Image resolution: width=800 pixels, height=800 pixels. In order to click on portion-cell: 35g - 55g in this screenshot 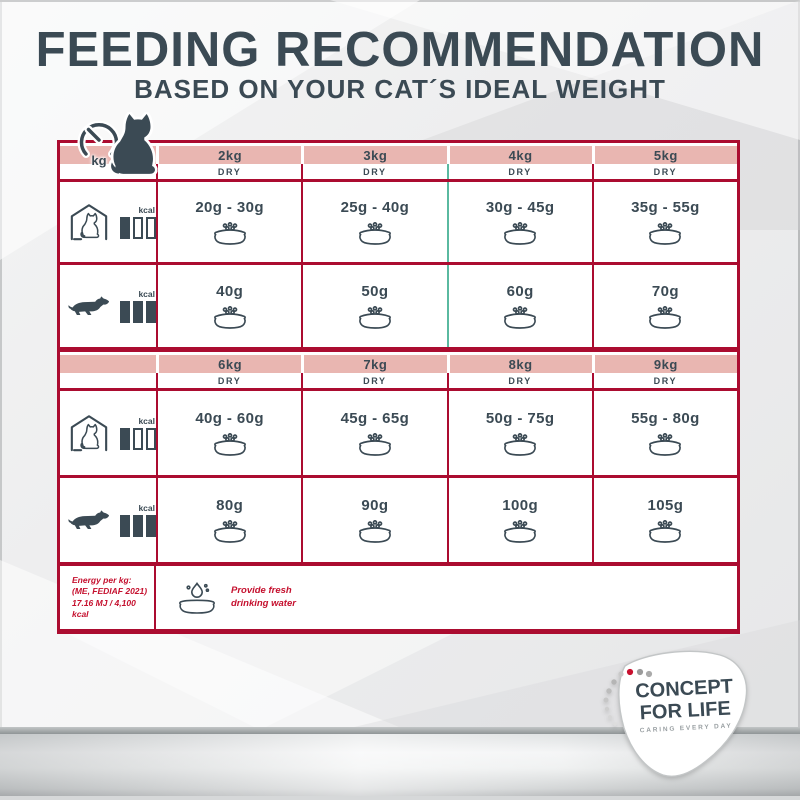, I will do `click(664, 222)`.